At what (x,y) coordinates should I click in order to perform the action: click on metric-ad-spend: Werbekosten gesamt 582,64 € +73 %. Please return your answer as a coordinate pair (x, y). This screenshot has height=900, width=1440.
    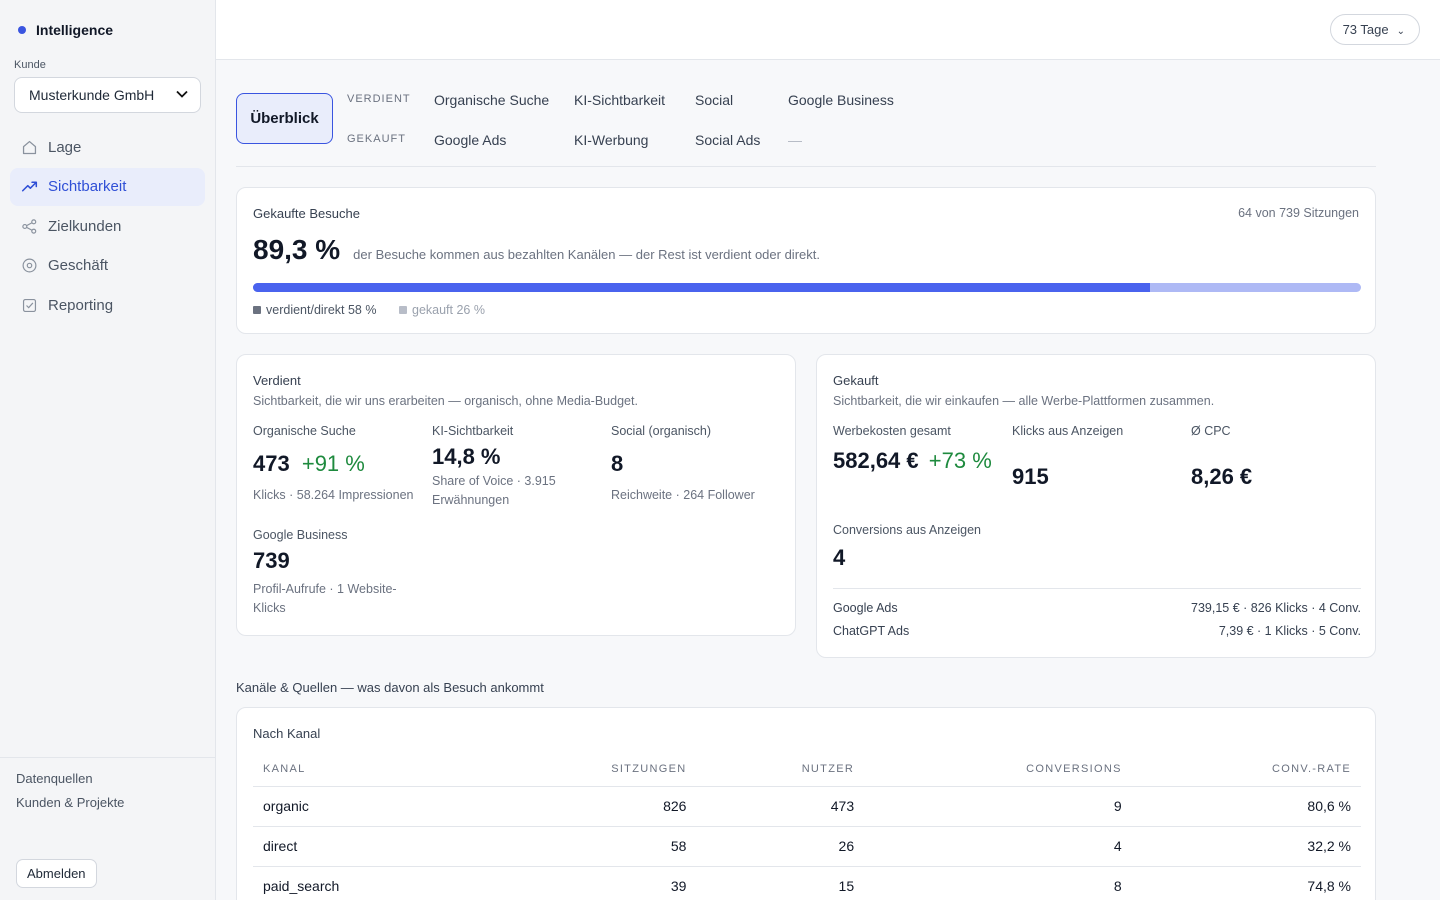
    Looking at the image, I should click on (918, 451).